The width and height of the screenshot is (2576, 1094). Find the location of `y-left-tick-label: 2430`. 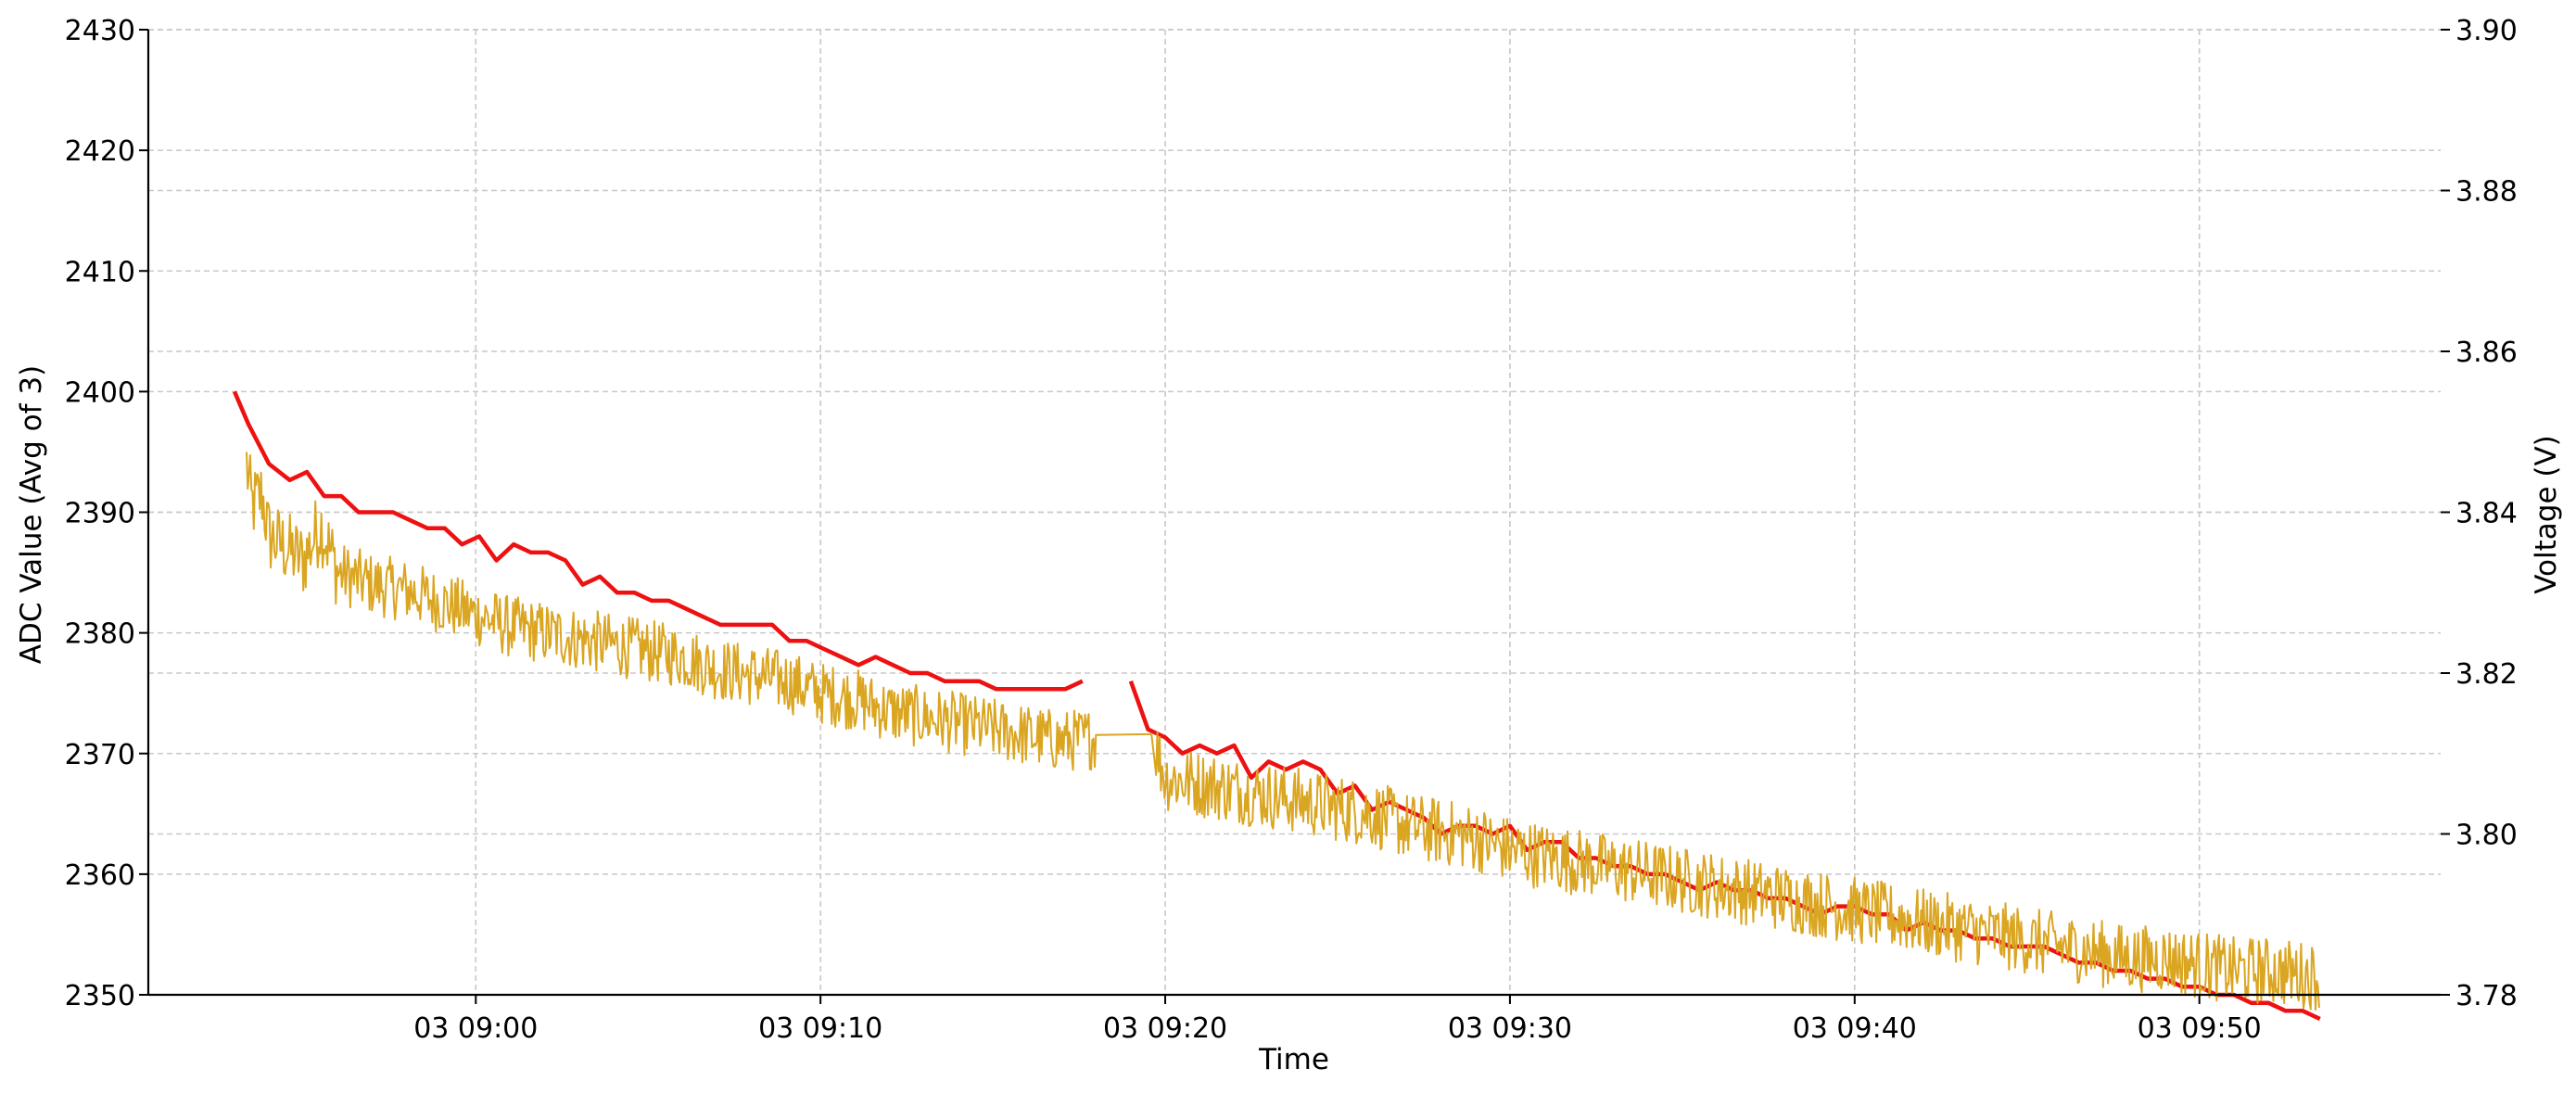

y-left-tick-label: 2430 is located at coordinates (100, 31).